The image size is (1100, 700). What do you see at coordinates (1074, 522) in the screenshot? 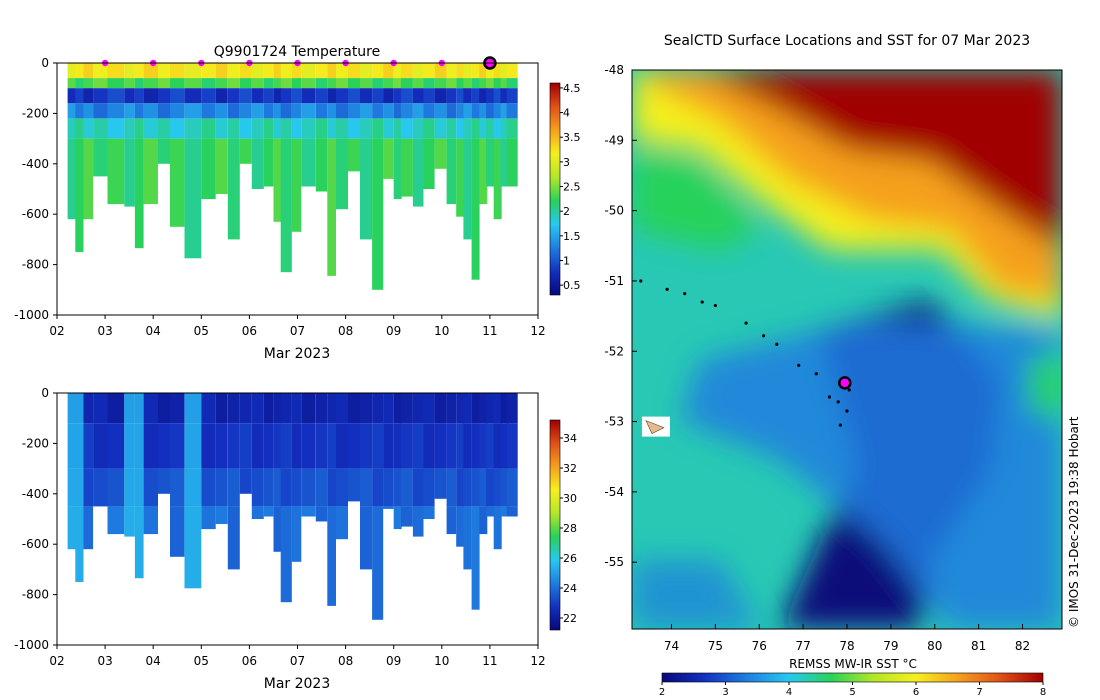
I see `credit-text: © IMOS 31-Dec-2023 19:38 Hobart` at bounding box center [1074, 522].